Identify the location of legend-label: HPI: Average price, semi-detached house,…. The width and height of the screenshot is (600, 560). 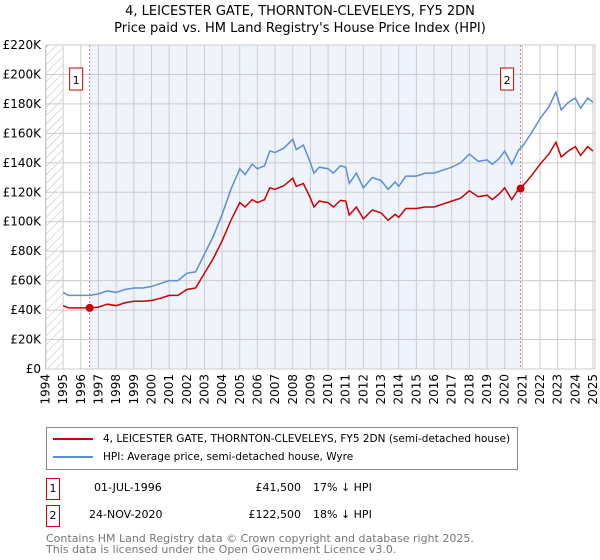
(228, 457).